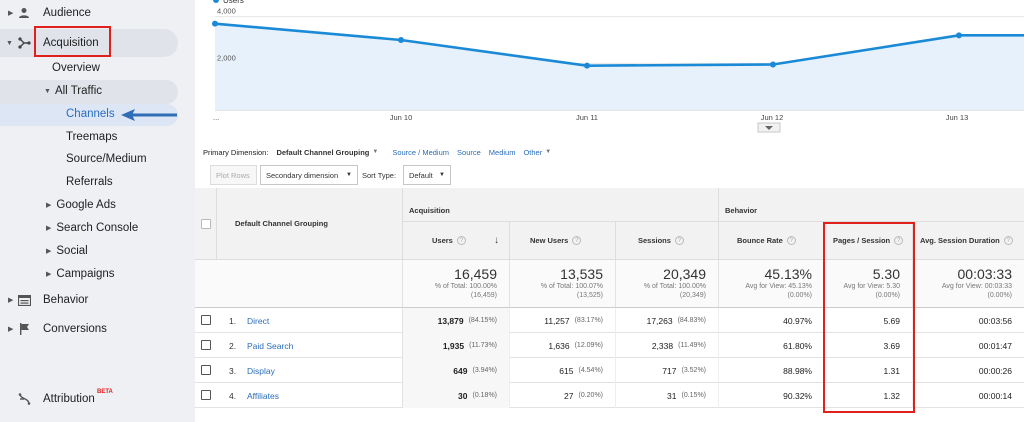 The width and height of the screenshot is (1024, 422). What do you see at coordinates (588, 320) in the screenshot?
I see `new-users-pct: (83.17%)` at bounding box center [588, 320].